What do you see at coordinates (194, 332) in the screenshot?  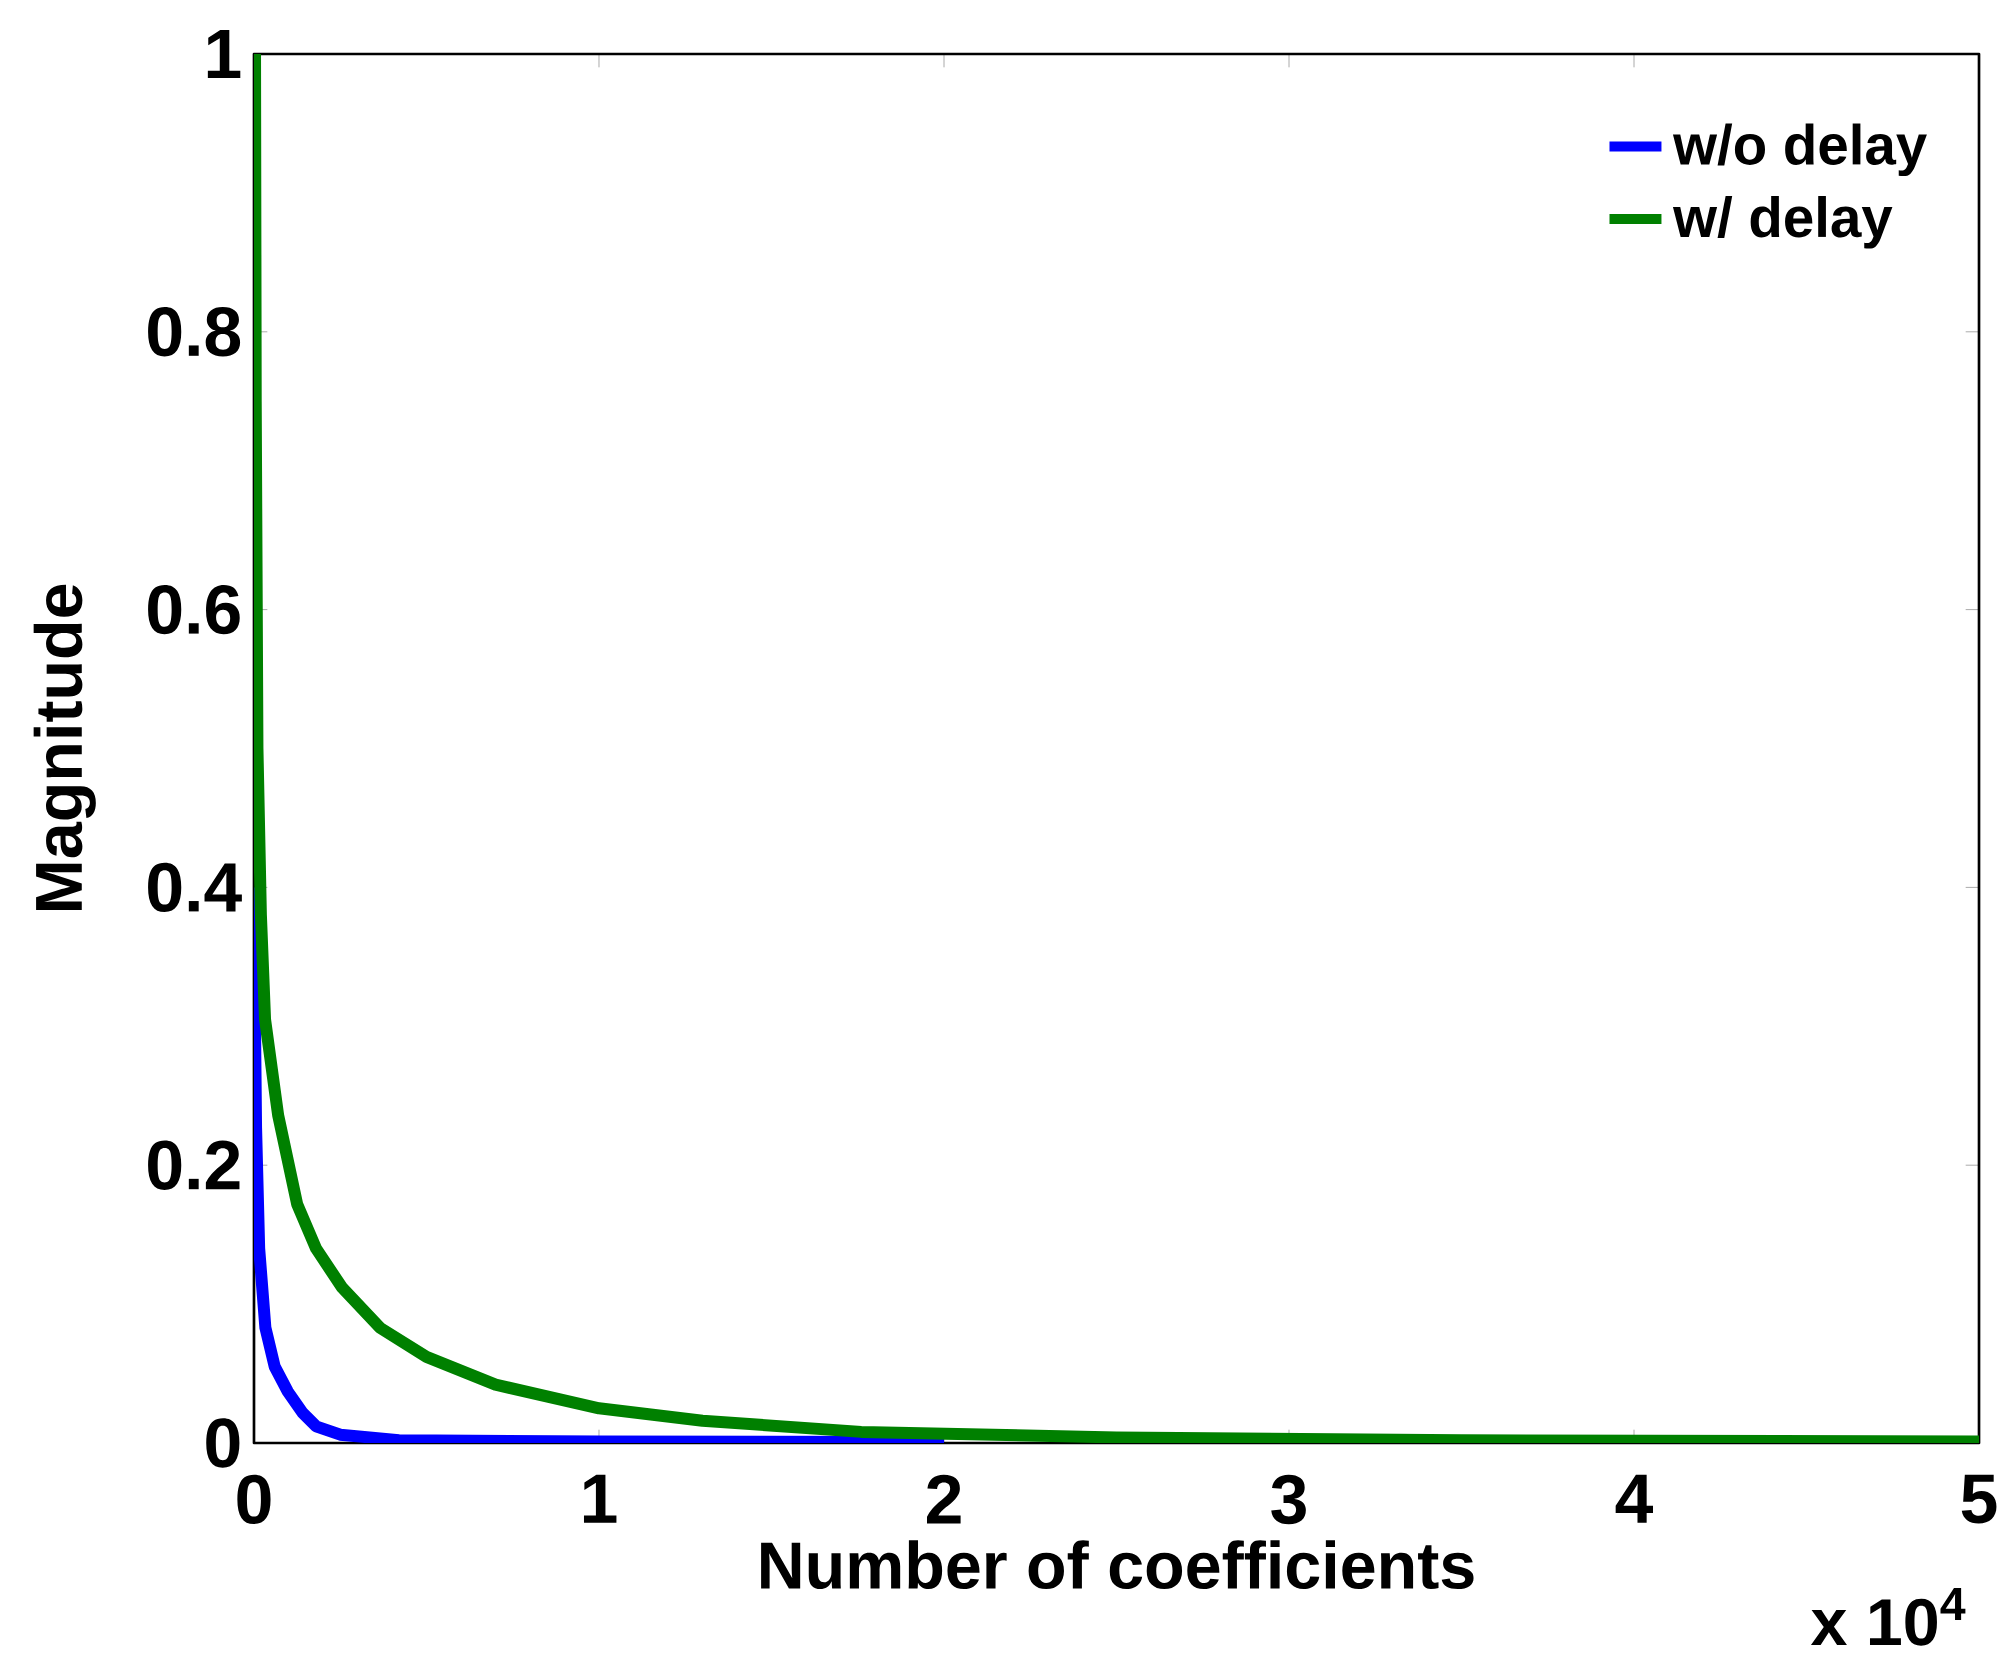 I see `y-tick-label: 0.8` at bounding box center [194, 332].